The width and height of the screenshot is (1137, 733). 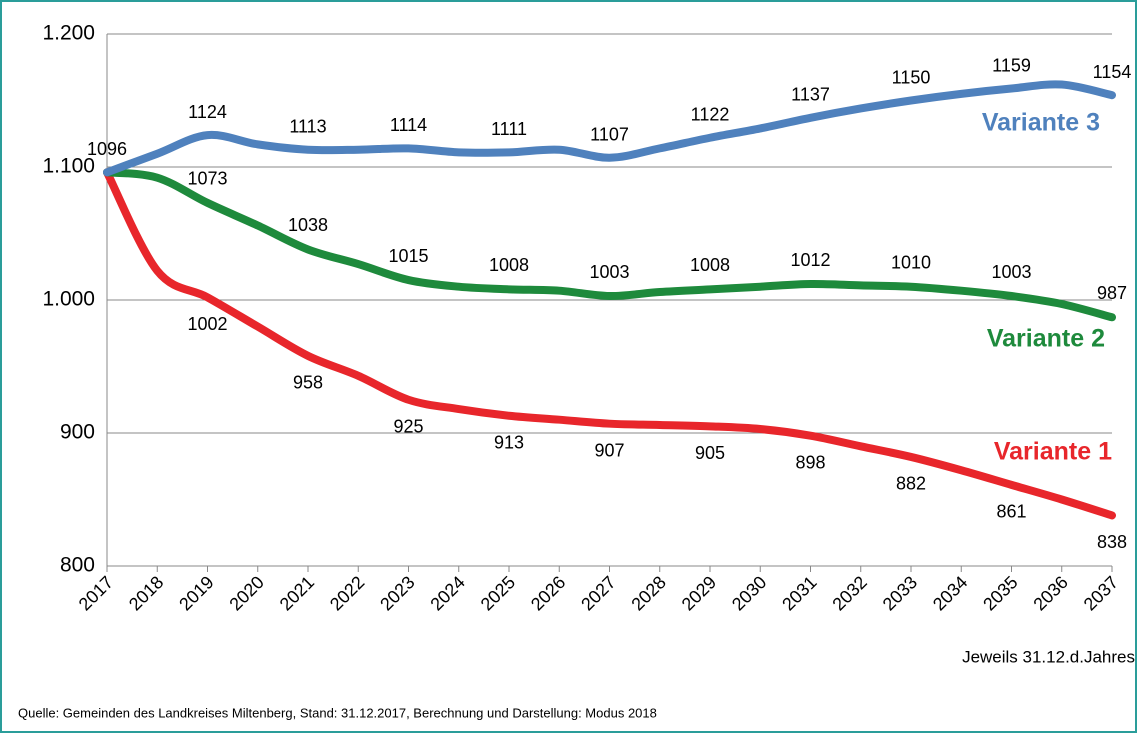 What do you see at coordinates (1050, 593) in the screenshot?
I see `x-tick-label: 2036` at bounding box center [1050, 593].